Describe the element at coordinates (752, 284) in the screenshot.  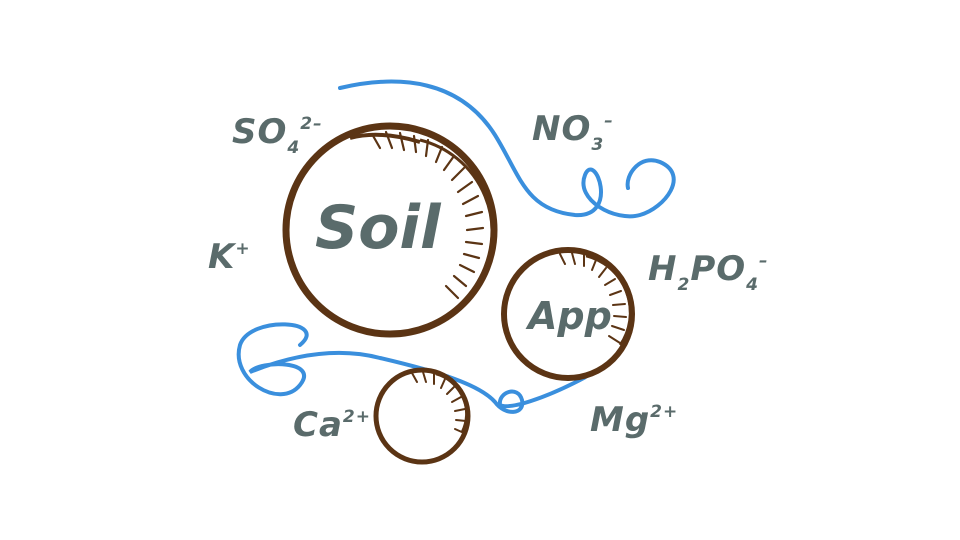
I see `ion-phosphate-sub: 4` at that location.